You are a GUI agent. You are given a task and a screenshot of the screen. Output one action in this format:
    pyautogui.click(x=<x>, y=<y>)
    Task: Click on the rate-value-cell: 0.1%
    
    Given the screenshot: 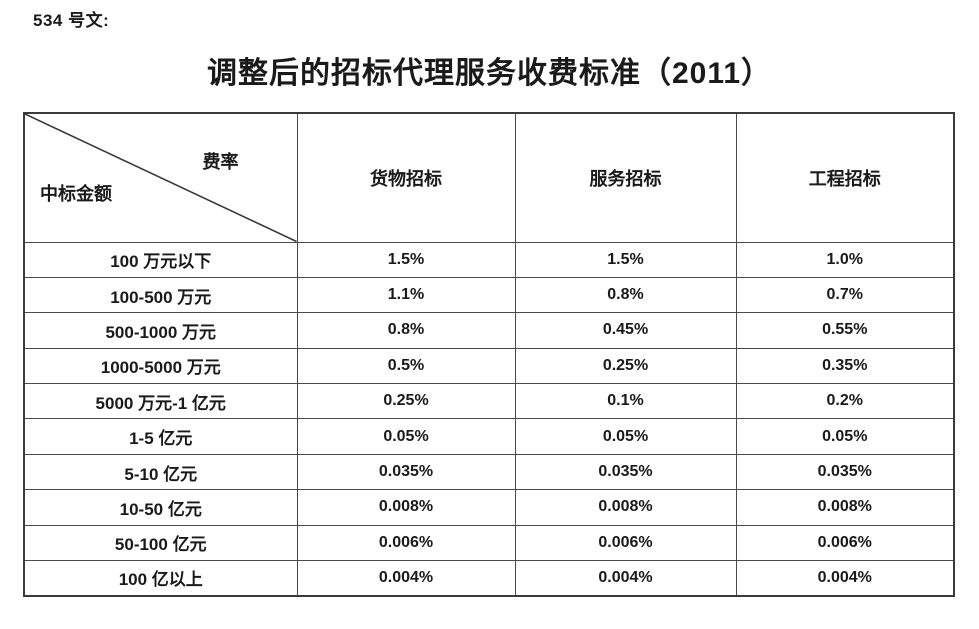 What is the action you would take?
    pyautogui.click(x=625, y=401)
    